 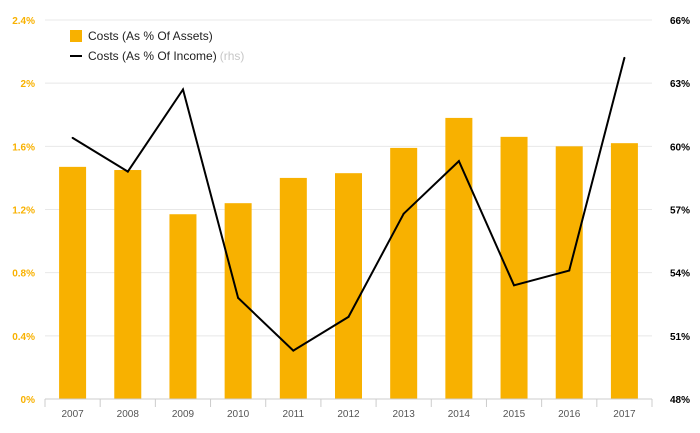 I want to click on bar-2009, so click(x=183, y=306).